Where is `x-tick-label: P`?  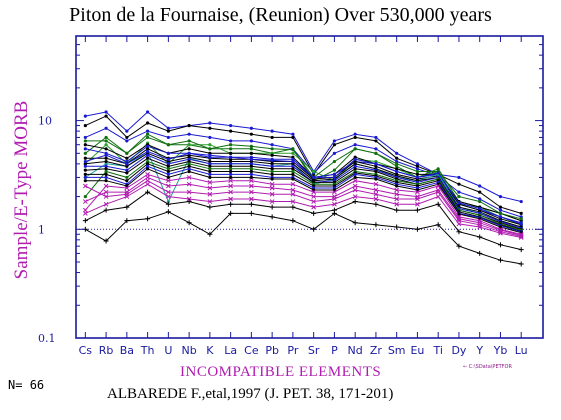
x-tick-label: P is located at coordinates (334, 350).